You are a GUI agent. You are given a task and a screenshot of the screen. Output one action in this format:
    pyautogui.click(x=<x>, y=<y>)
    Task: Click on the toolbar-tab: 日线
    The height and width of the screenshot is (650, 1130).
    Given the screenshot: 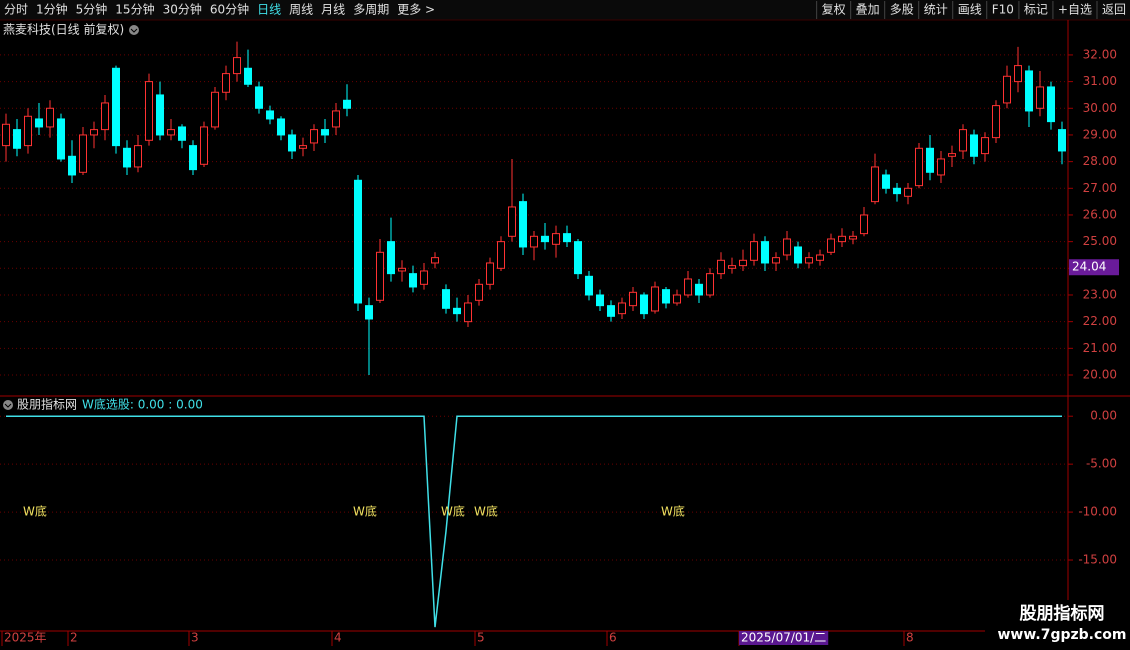 What is the action you would take?
    pyautogui.click(x=269, y=10)
    